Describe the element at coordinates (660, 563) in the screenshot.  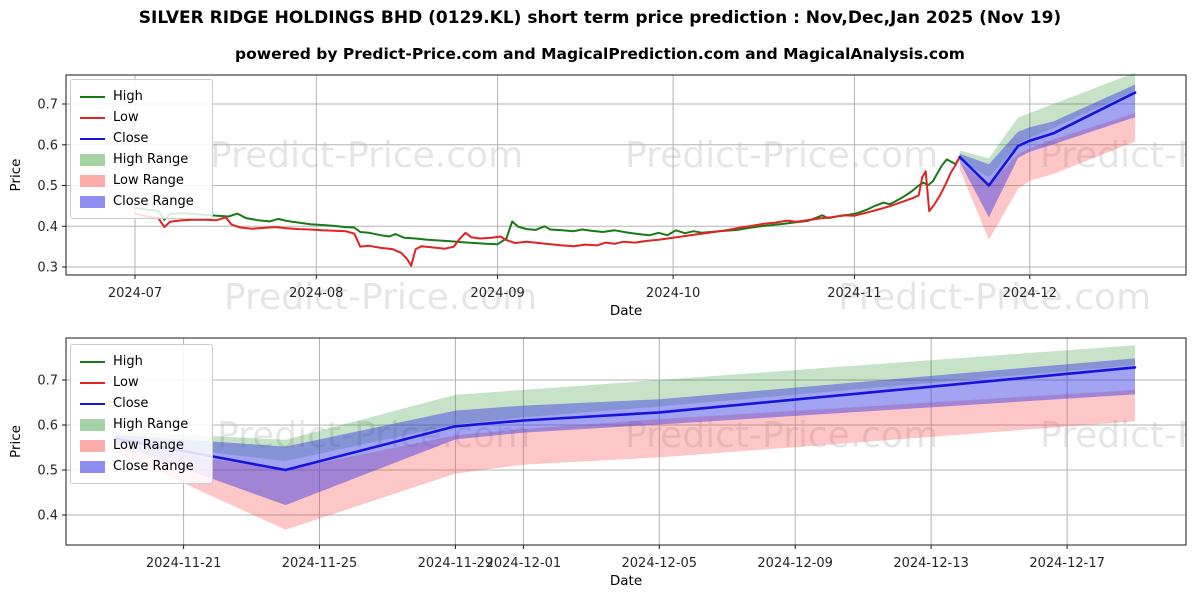
I see `x-tick-label: 2024-12-05` at that location.